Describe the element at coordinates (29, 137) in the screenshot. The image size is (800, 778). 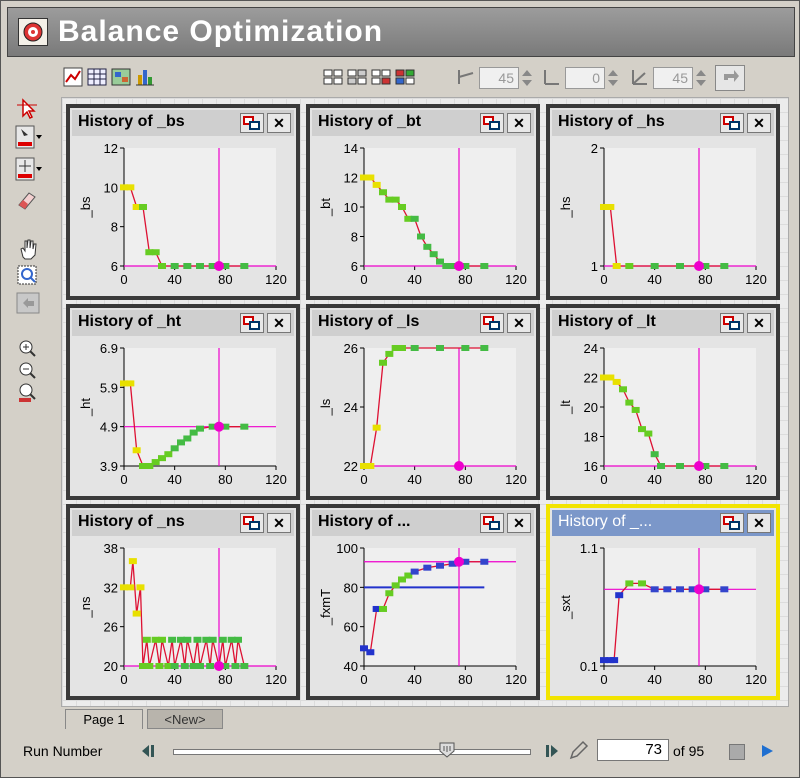
I see `marker-tool-icon` at that location.